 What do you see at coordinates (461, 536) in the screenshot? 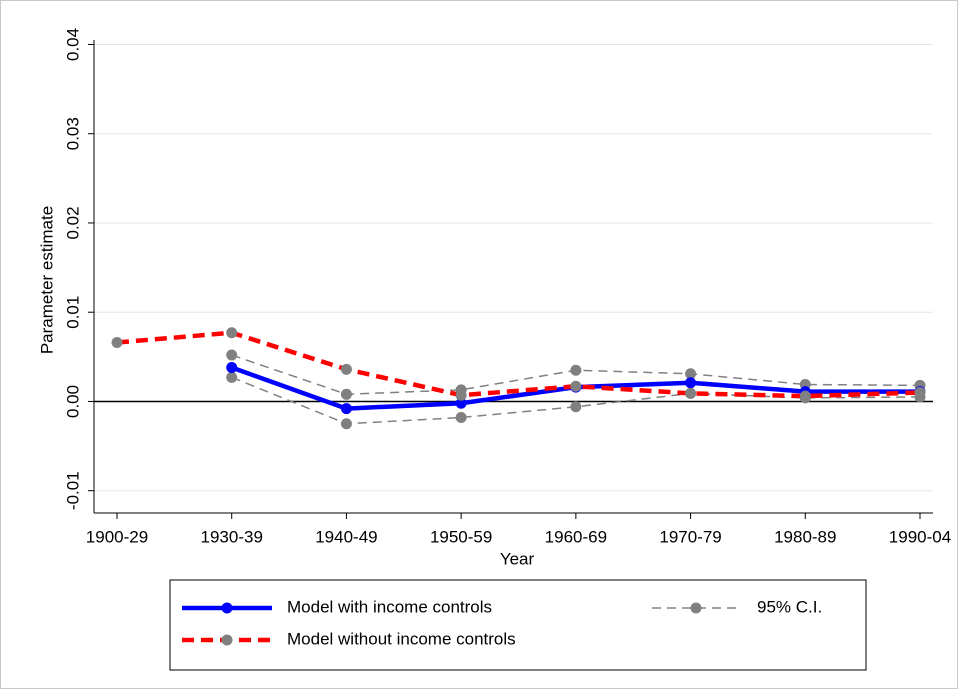
I see `x-tick-label: 1950-59` at bounding box center [461, 536].